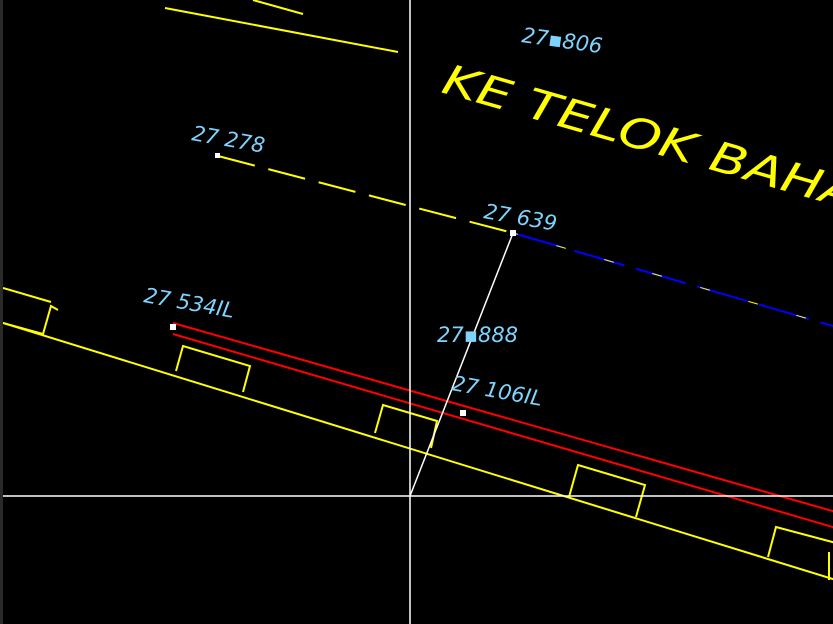 The height and width of the screenshot is (624, 833). Describe the element at coordinates (228, 139) in the screenshot. I see `level-label-278: 27 278` at that location.